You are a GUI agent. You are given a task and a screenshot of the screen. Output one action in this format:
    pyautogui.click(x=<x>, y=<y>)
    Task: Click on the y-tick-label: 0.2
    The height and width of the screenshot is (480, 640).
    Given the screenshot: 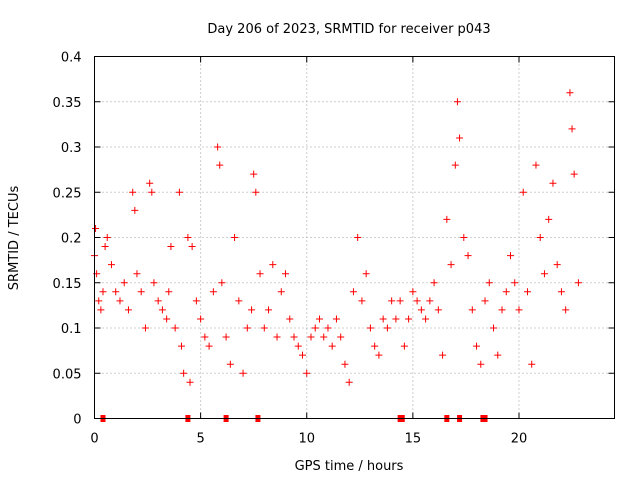 What is the action you would take?
    pyautogui.click(x=71, y=239)
    